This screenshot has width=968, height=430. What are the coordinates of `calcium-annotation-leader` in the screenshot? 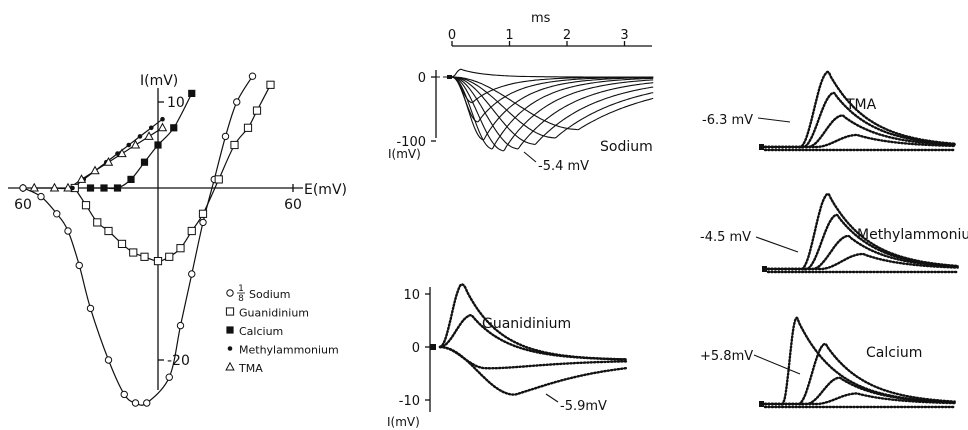 It's located at (777, 364).